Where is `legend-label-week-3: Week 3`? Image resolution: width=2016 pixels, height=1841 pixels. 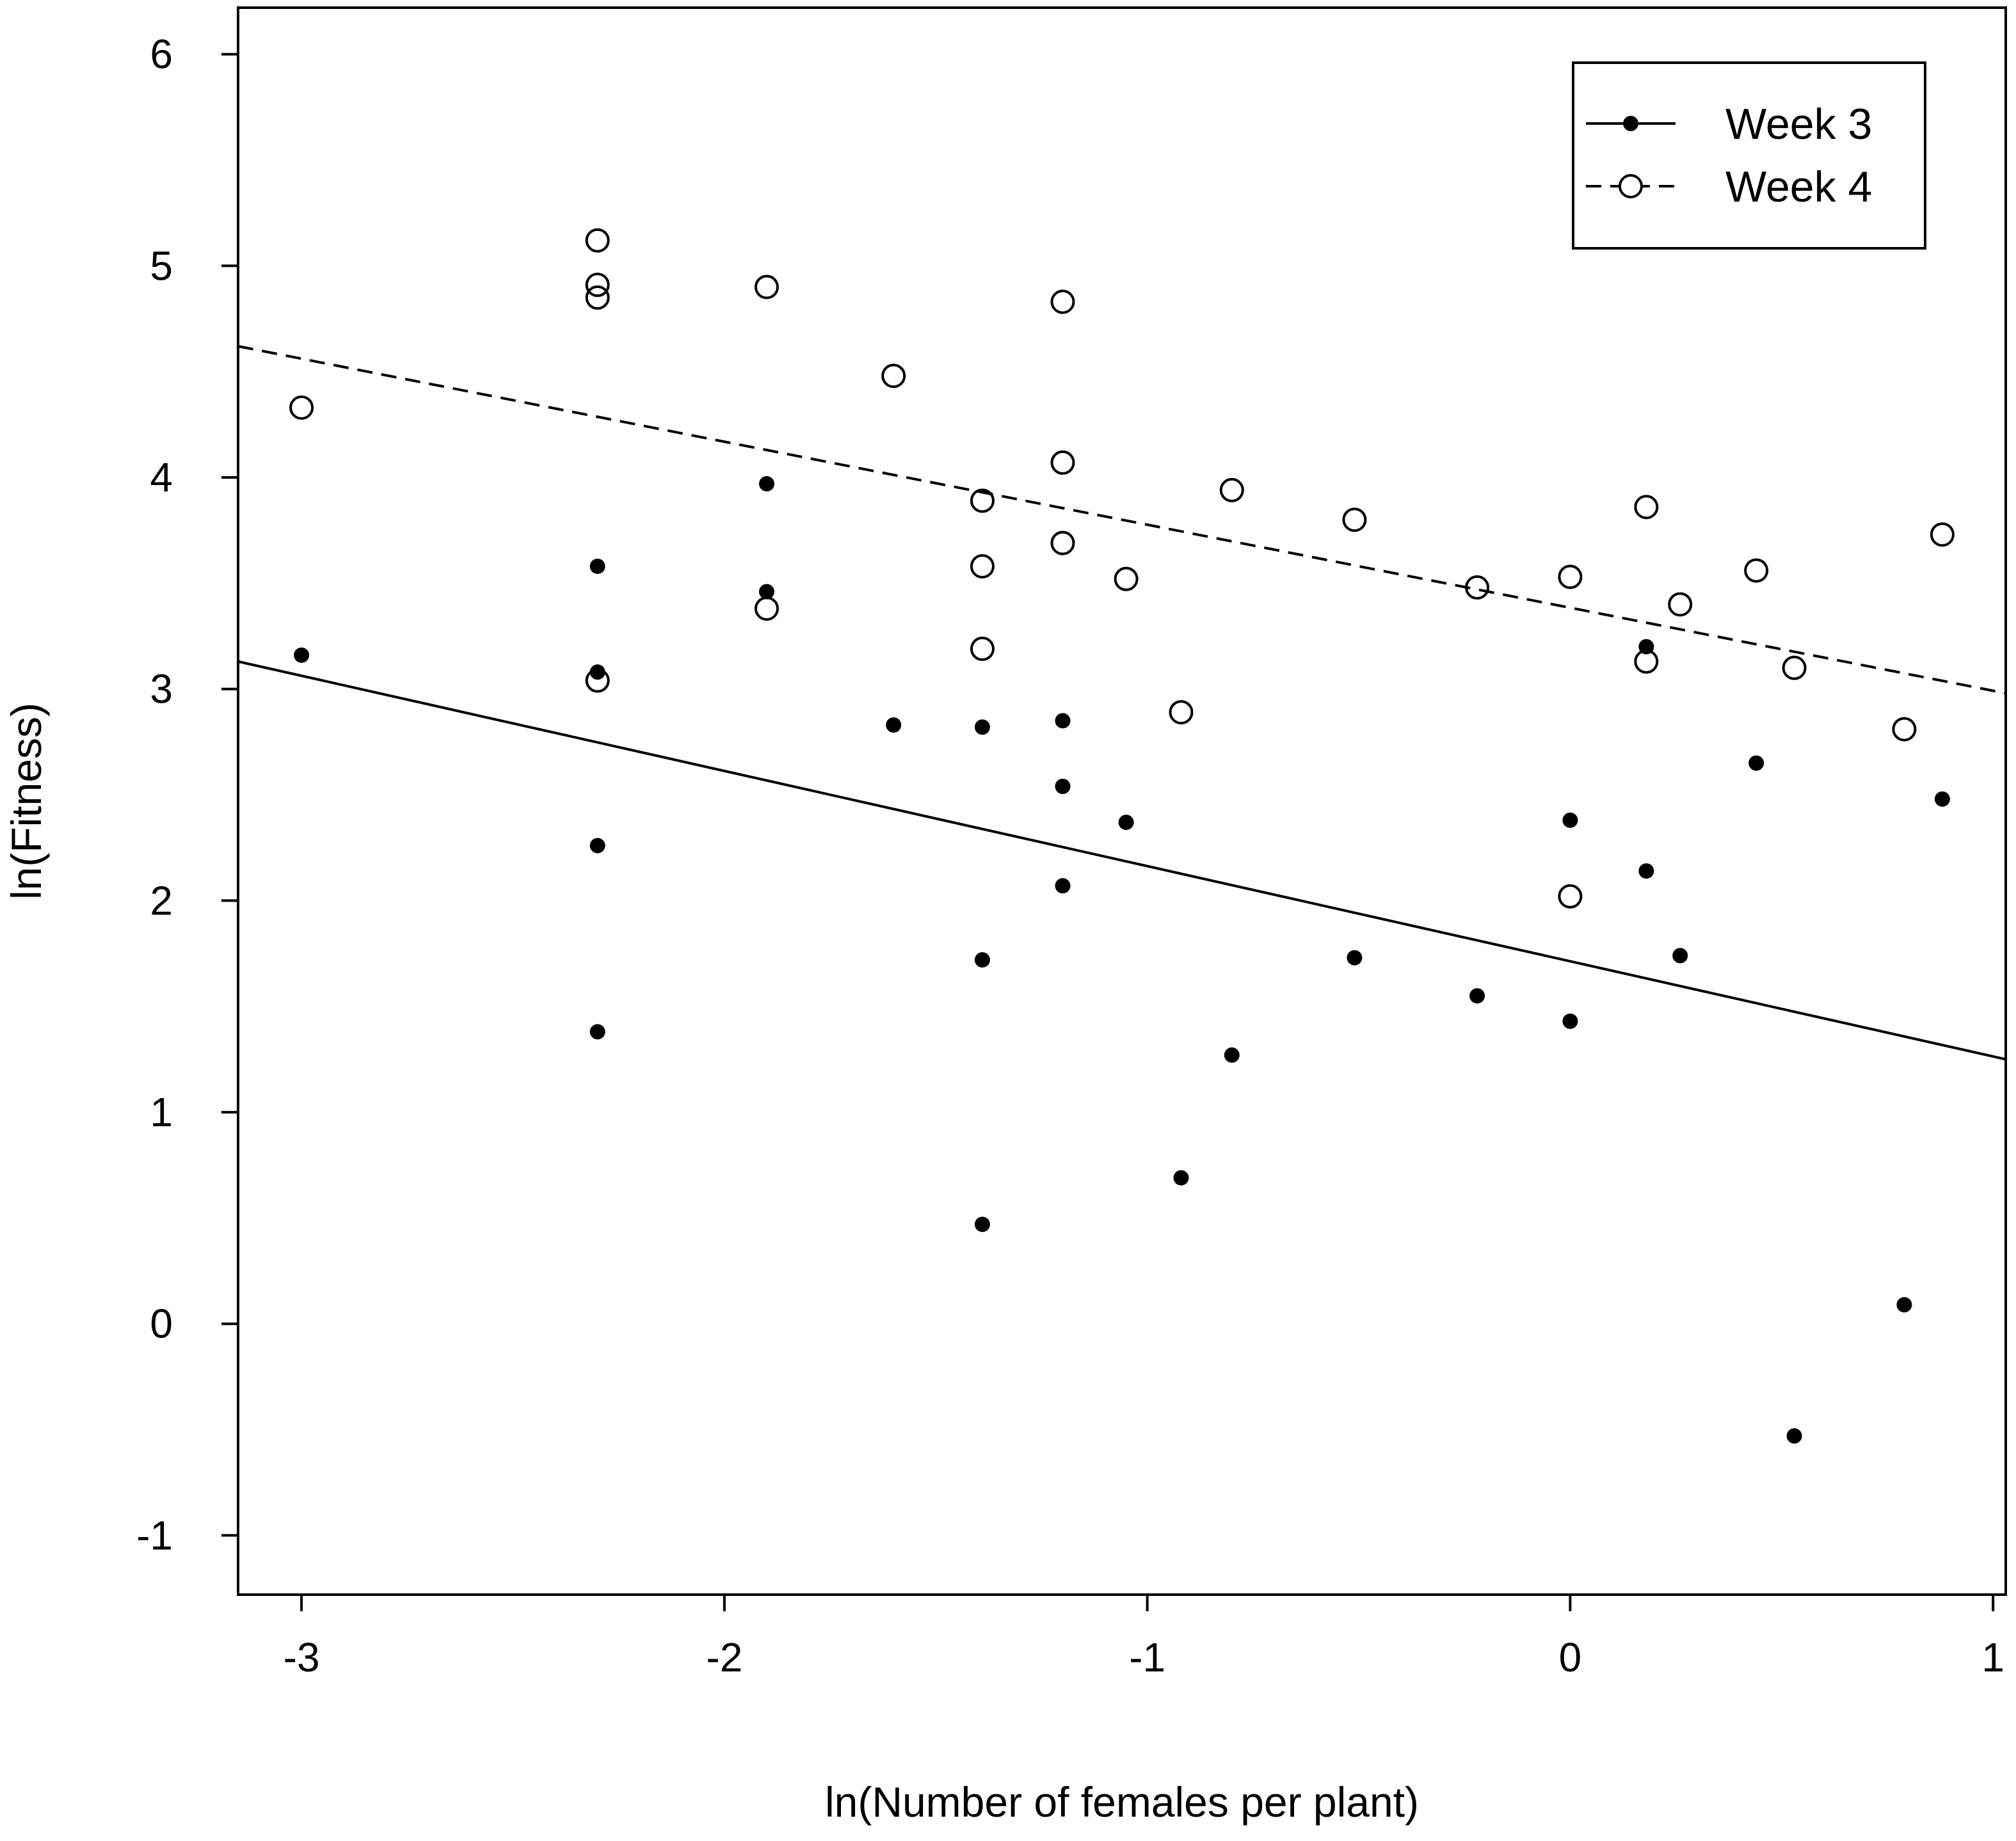 legend-label-week-3: Week 3 is located at coordinates (1798, 124).